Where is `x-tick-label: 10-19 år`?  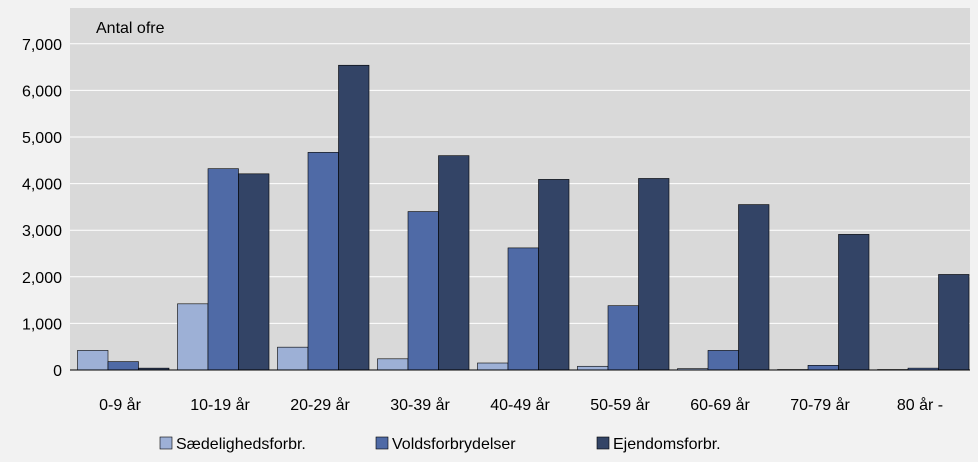 x-tick-label: 10-19 år is located at coordinates (220, 405).